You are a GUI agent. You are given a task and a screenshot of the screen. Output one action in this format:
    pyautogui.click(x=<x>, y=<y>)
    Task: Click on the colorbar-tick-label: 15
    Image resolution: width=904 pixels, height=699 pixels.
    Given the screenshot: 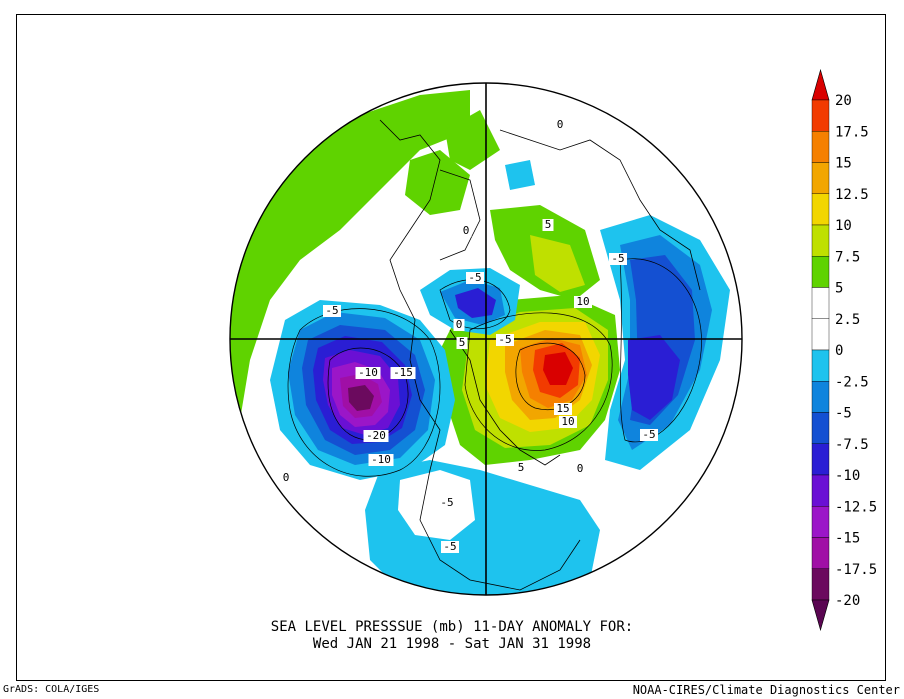 What is the action you would take?
    pyautogui.click(x=843, y=164)
    